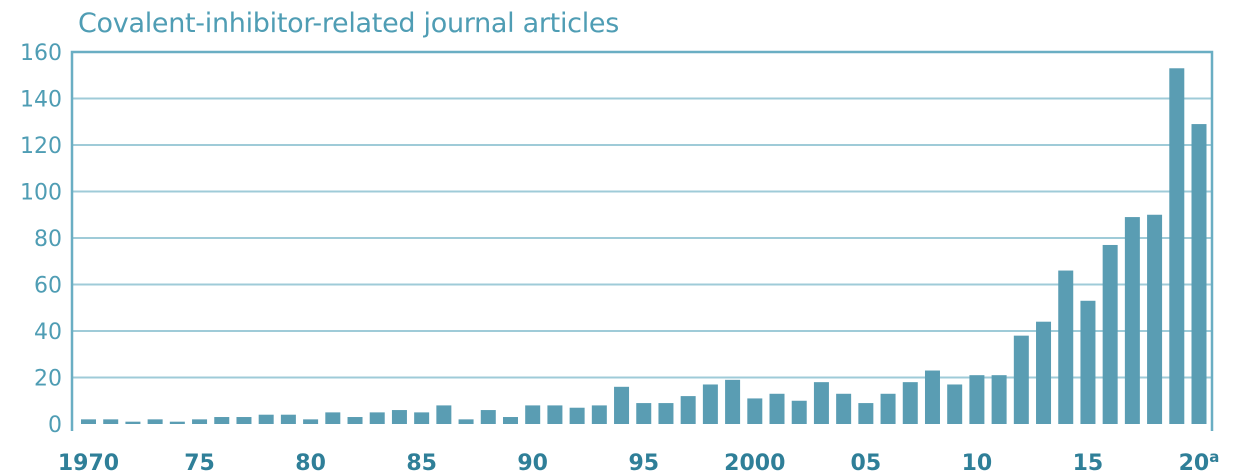 The image size is (1233, 474). What do you see at coordinates (1110, 334) in the screenshot?
I see `bar-2016` at bounding box center [1110, 334].